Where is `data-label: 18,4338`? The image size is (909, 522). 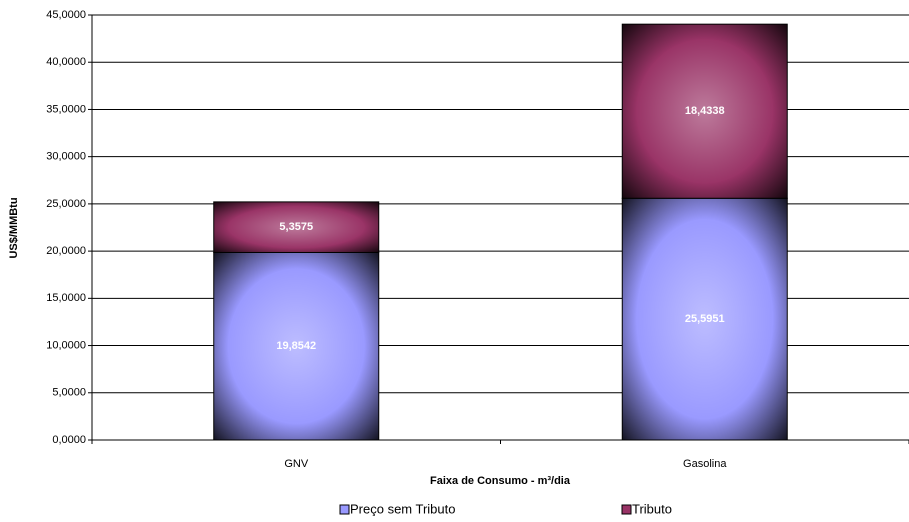 data-label: 18,4338 is located at coordinates (705, 111).